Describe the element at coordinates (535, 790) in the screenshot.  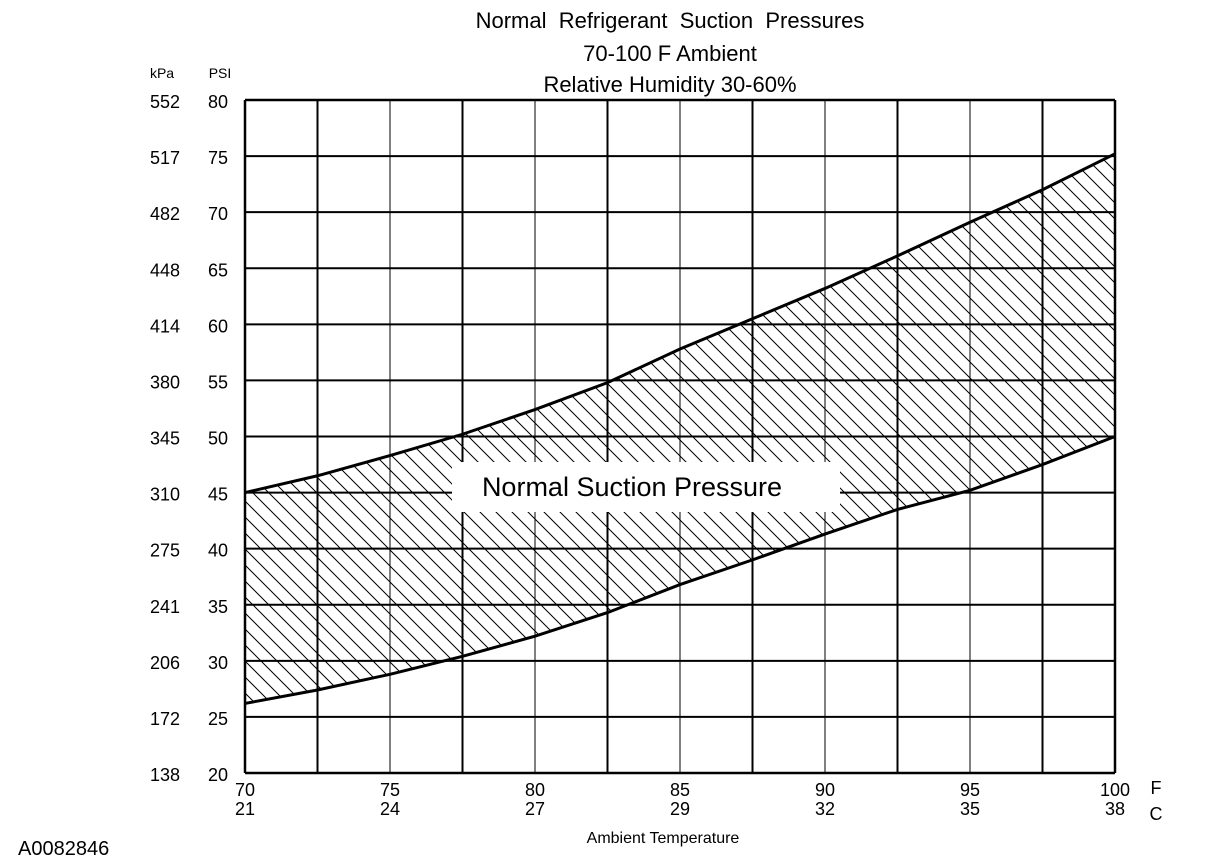
I see `x-tick-label-f: 80` at that location.